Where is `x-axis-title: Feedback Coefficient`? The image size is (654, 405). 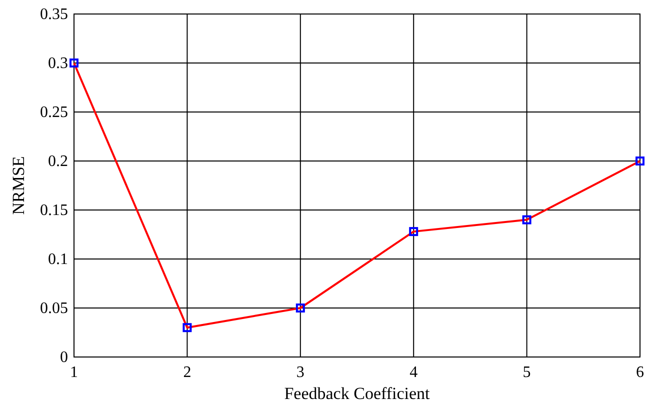 x-axis-title: Feedback Coefficient is located at coordinates (357, 393).